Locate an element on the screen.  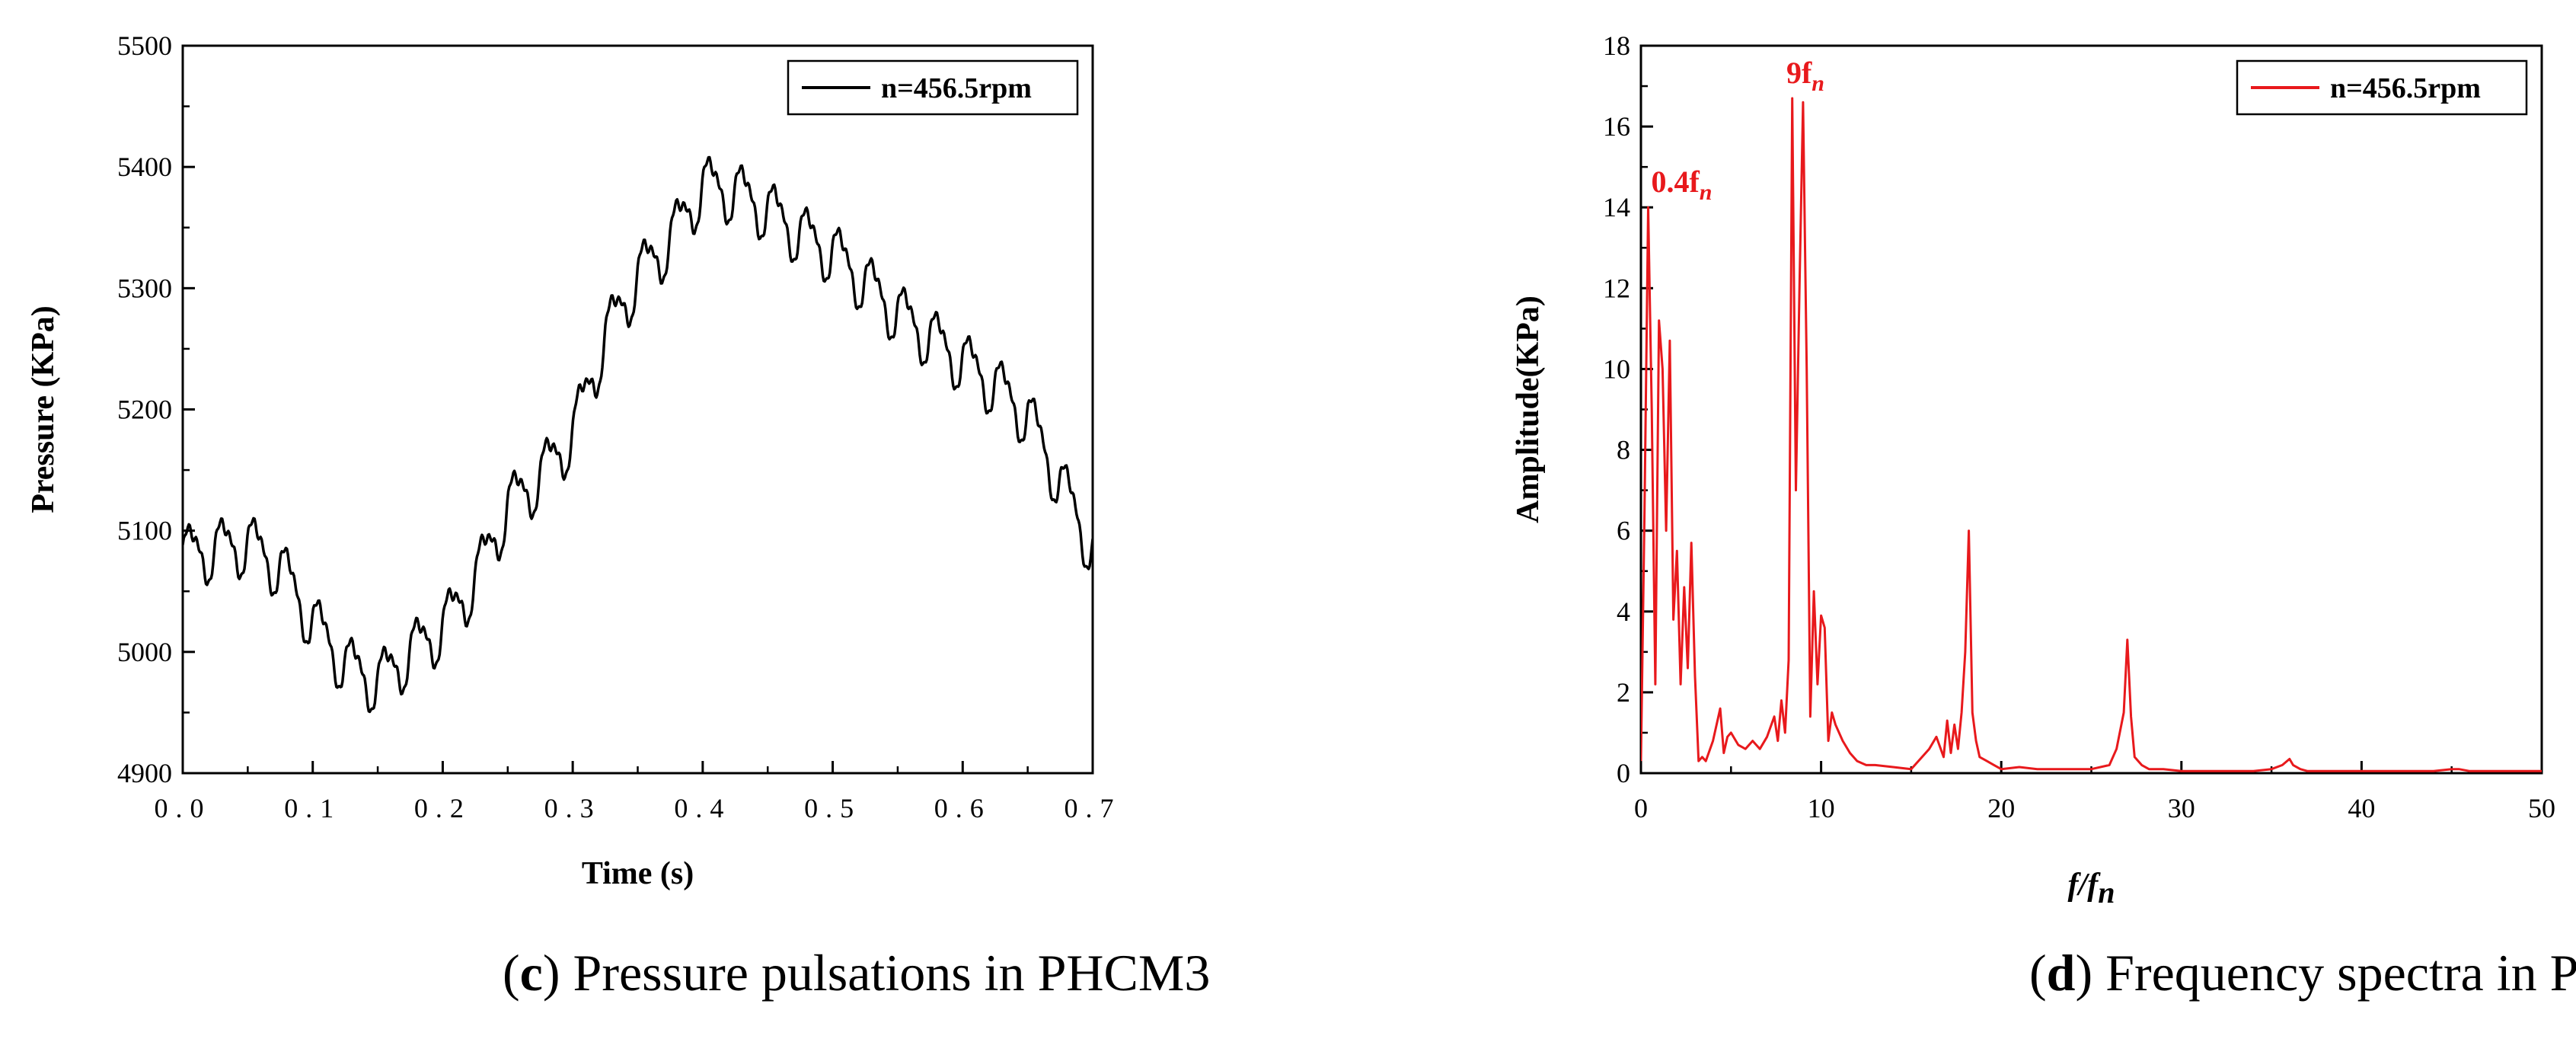
caption-text: Pressure pulsations in PHCM3 is located at coordinates (885, 973).